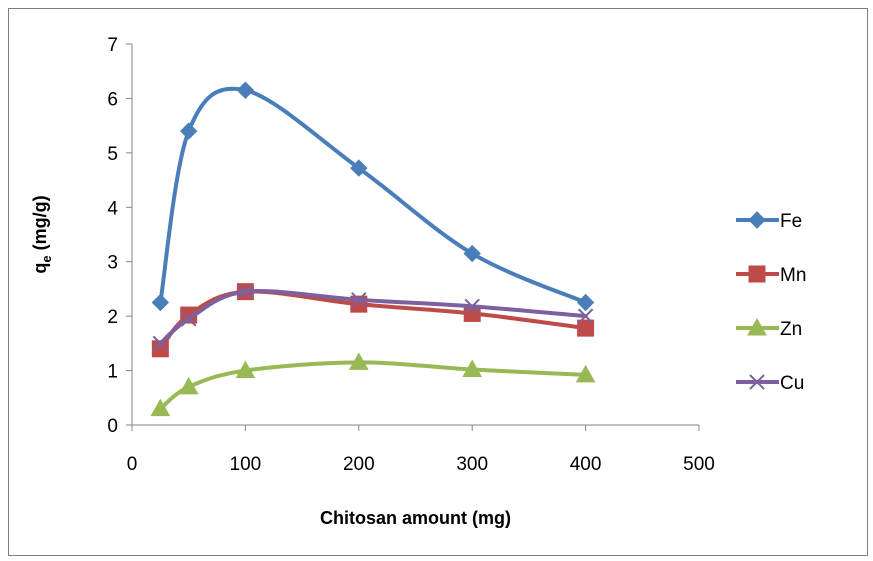 The image size is (873, 561). I want to click on y-axis-title-main: q, so click(40, 268).